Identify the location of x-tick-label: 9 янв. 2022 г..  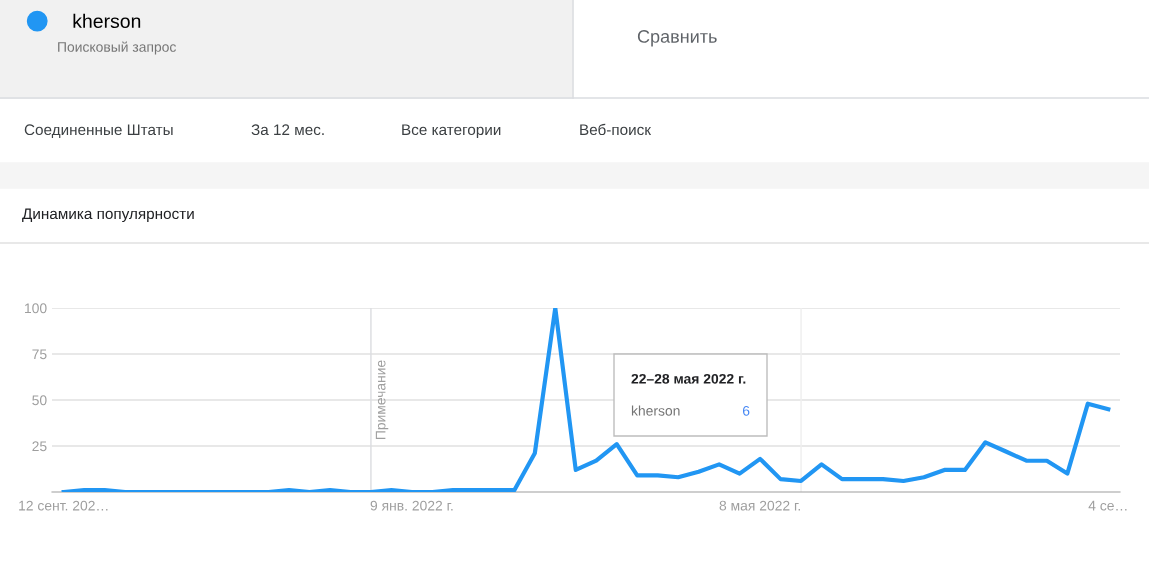
(411, 505).